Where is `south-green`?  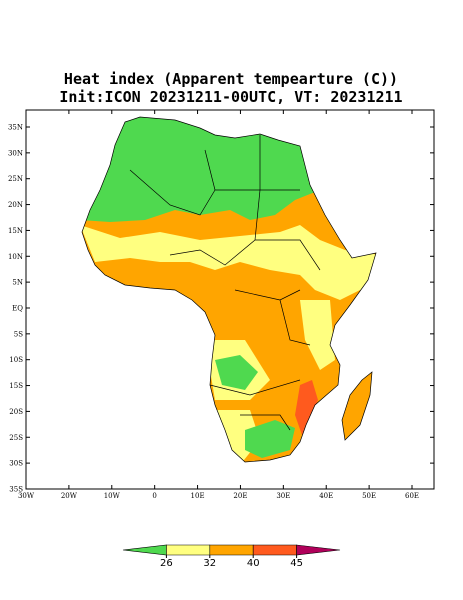
south-green is located at coordinates (270, 439).